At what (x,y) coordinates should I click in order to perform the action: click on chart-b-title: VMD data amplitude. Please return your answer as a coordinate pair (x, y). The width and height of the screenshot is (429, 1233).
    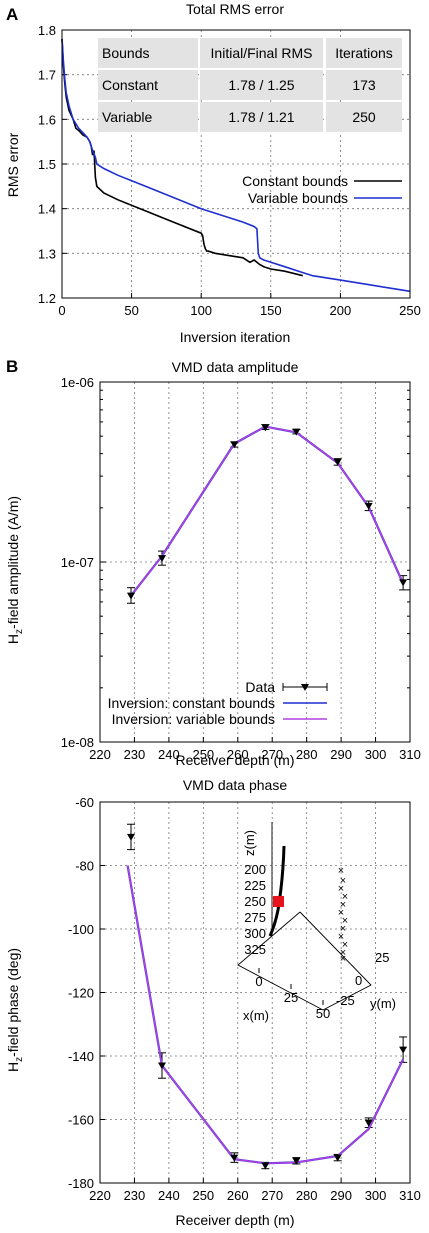
    Looking at the image, I should click on (235, 367).